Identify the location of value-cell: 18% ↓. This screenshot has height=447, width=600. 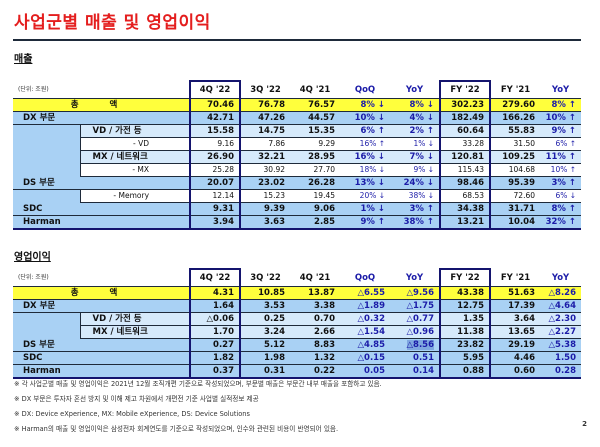
(365, 170).